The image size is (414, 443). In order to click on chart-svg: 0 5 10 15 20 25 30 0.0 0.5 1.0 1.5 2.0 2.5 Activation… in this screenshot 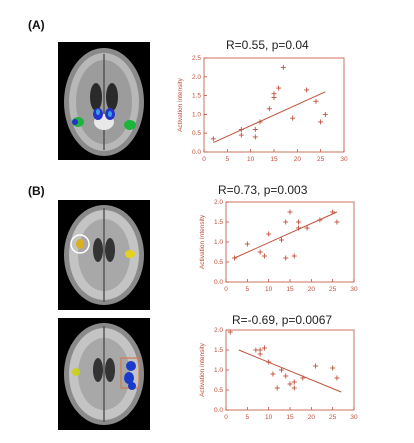, I will do `click(262, 109)`.